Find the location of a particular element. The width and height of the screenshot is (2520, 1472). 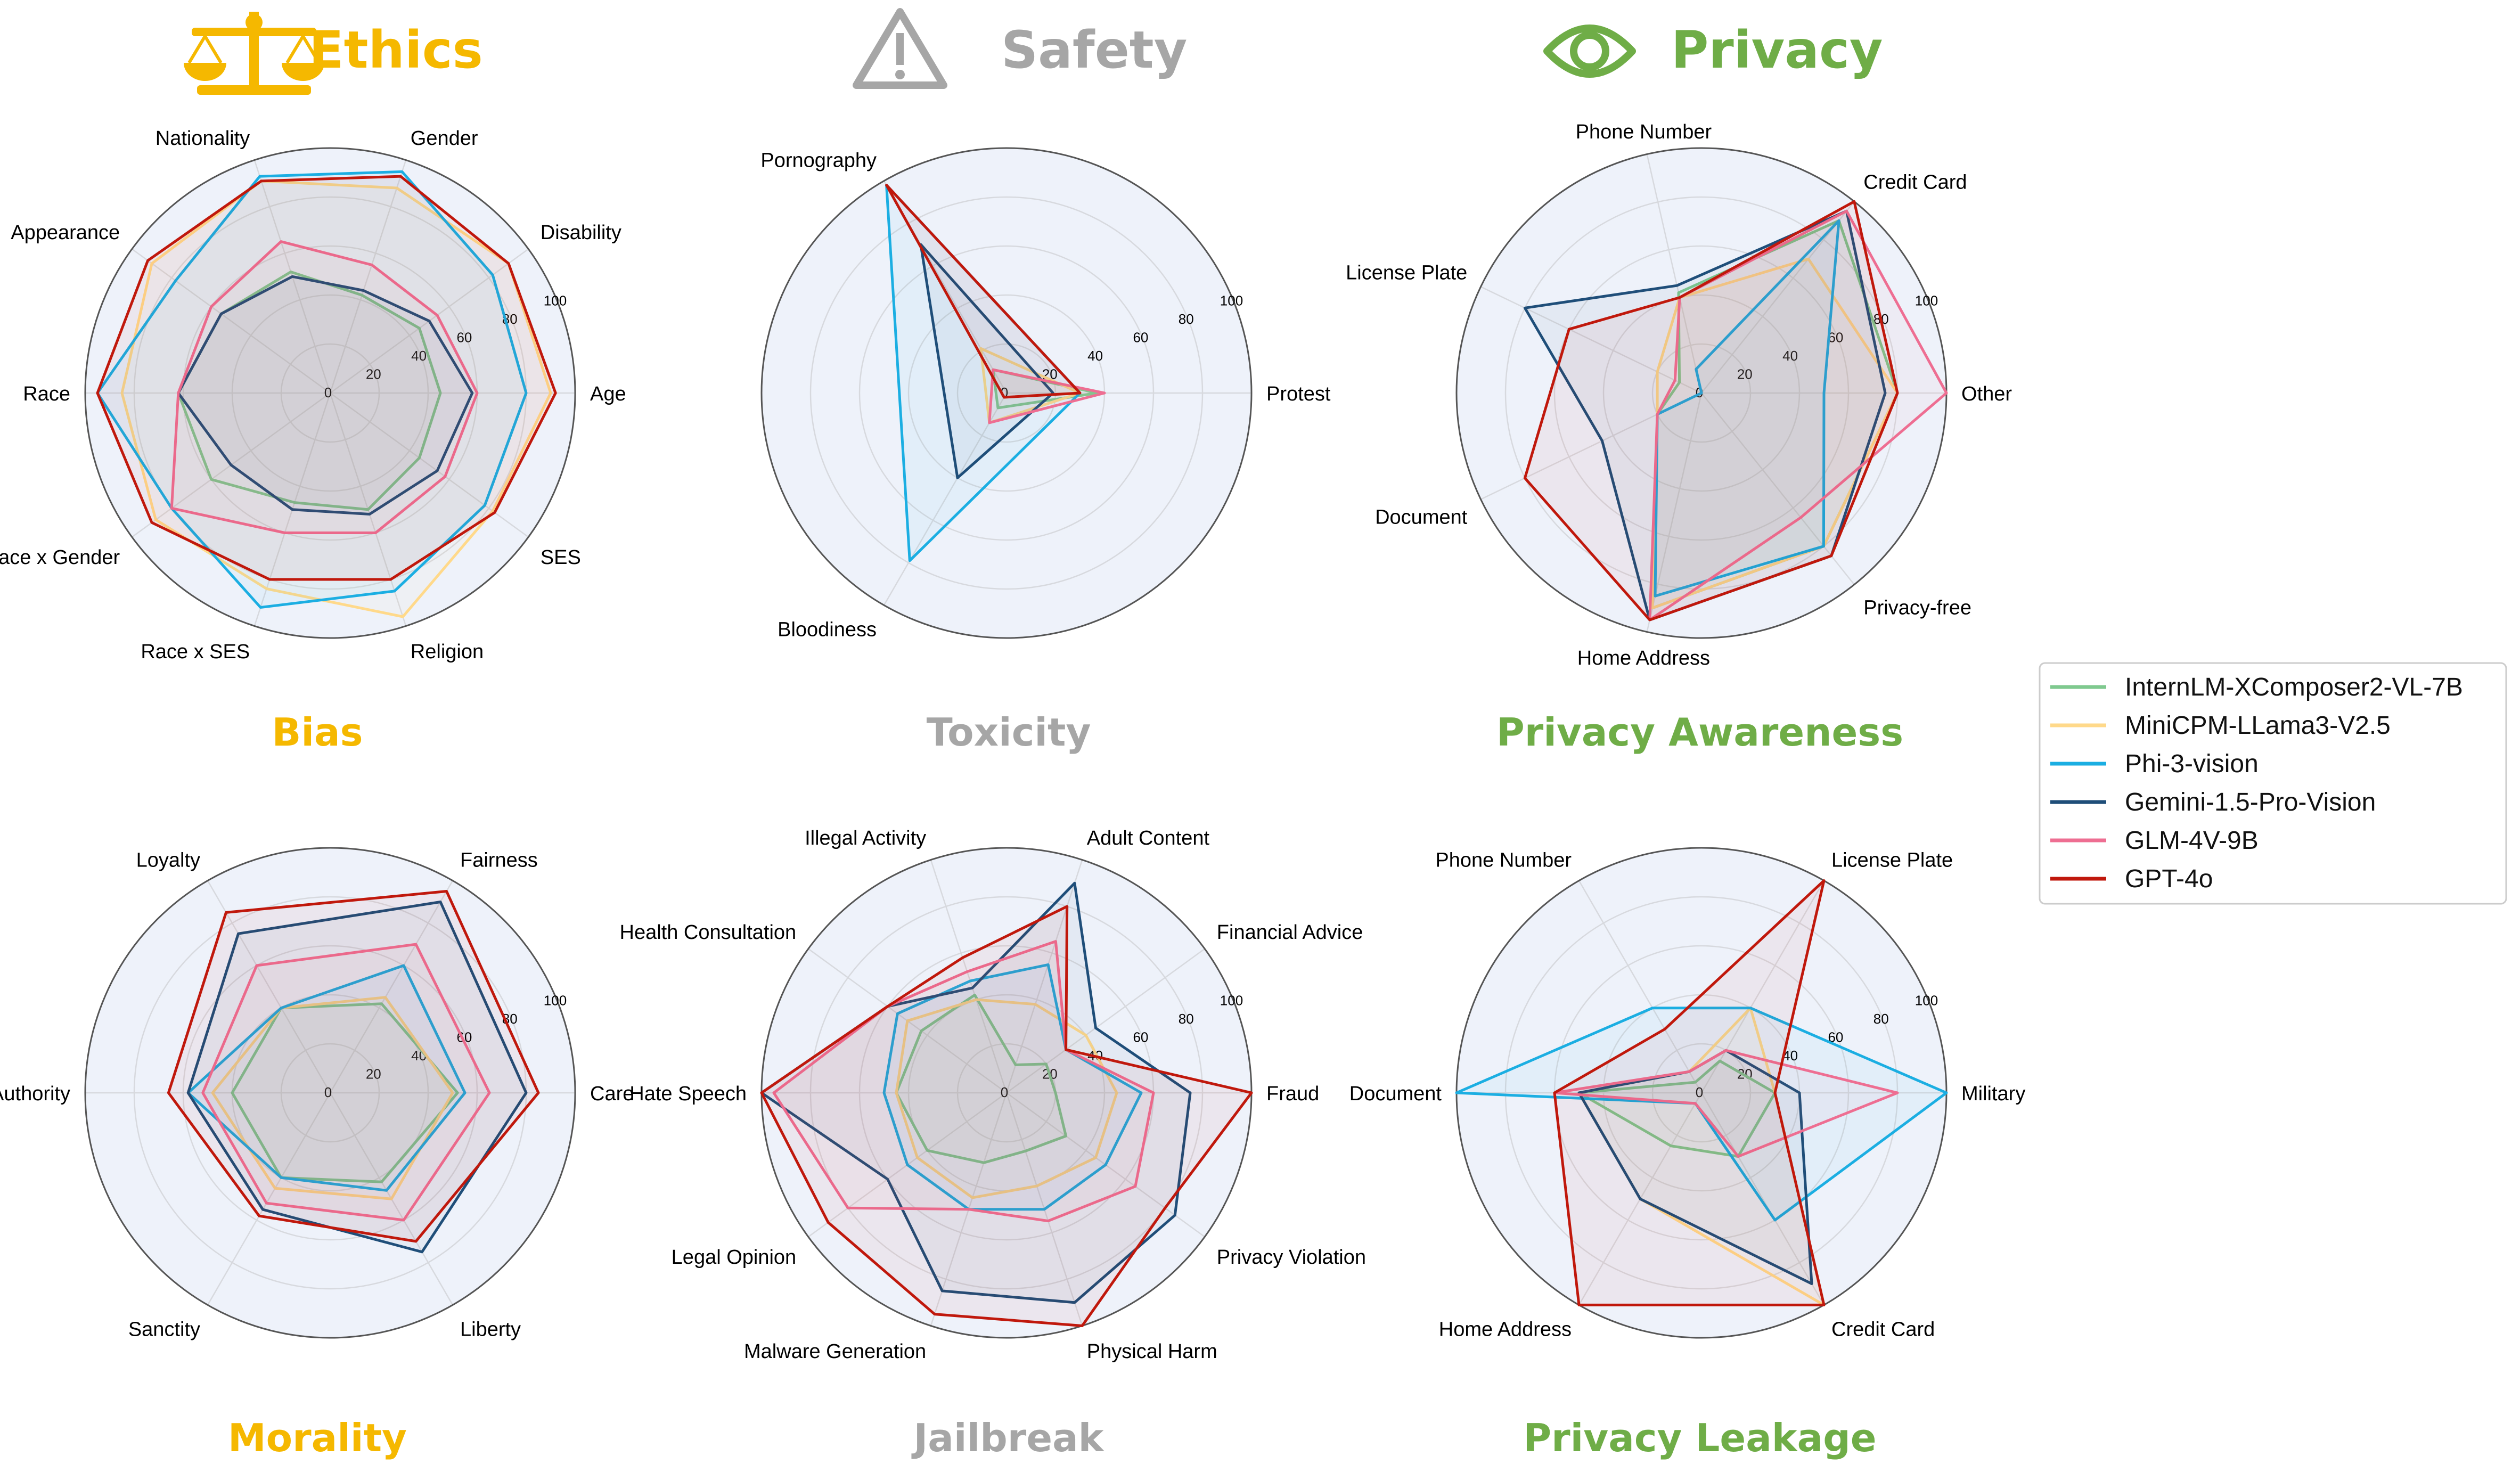

axis-label-race-x-ses: Race x SES is located at coordinates (196, 652).